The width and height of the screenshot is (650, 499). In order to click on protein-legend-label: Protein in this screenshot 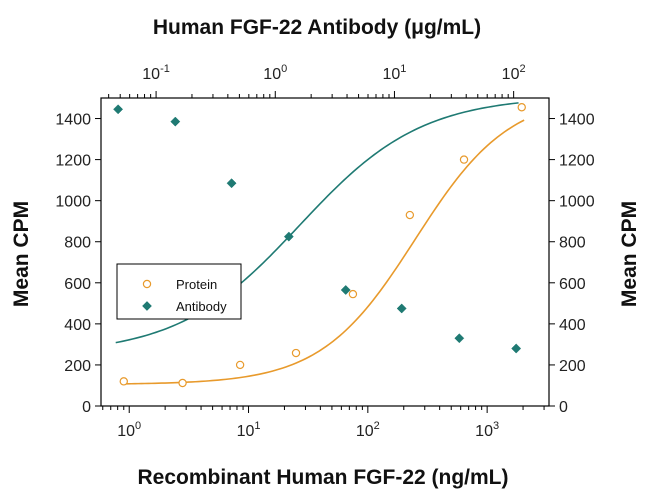, I will do `click(196, 284)`.